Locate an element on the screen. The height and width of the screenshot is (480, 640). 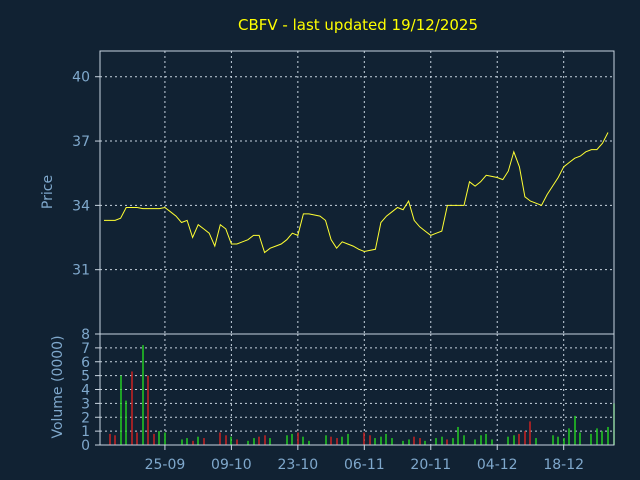
date-tick-label: 25-09 is located at coordinates (165, 465).